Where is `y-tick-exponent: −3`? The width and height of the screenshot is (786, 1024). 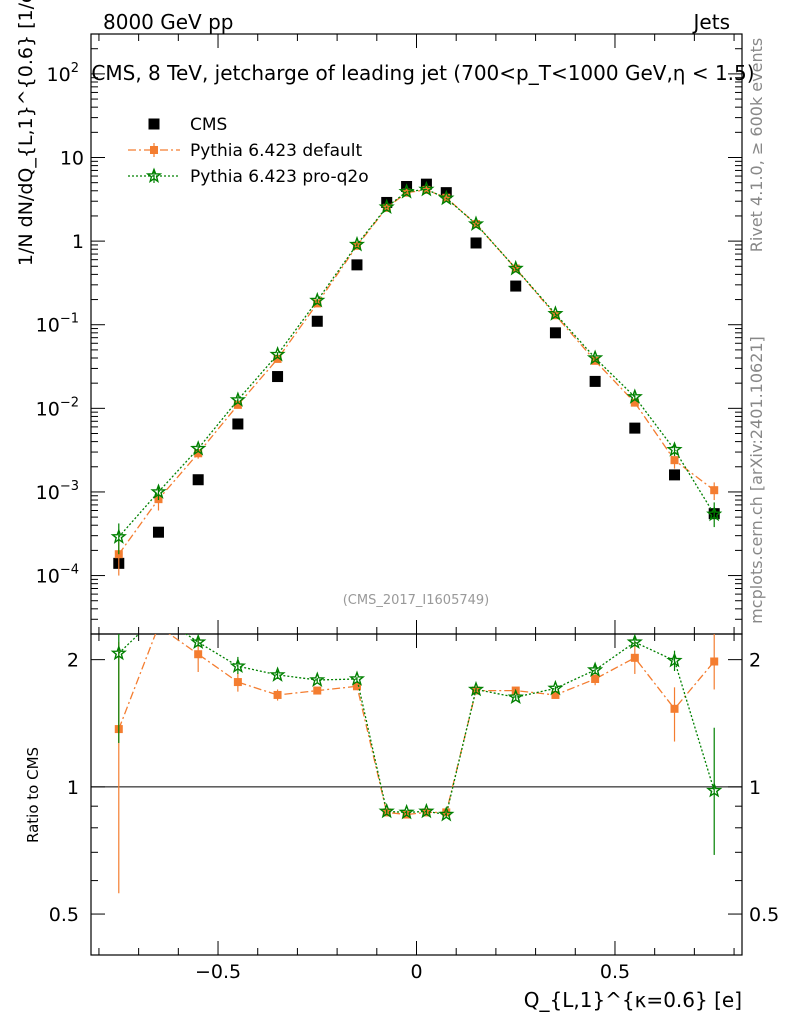 y-tick-exponent: −3 is located at coordinates (69, 486).